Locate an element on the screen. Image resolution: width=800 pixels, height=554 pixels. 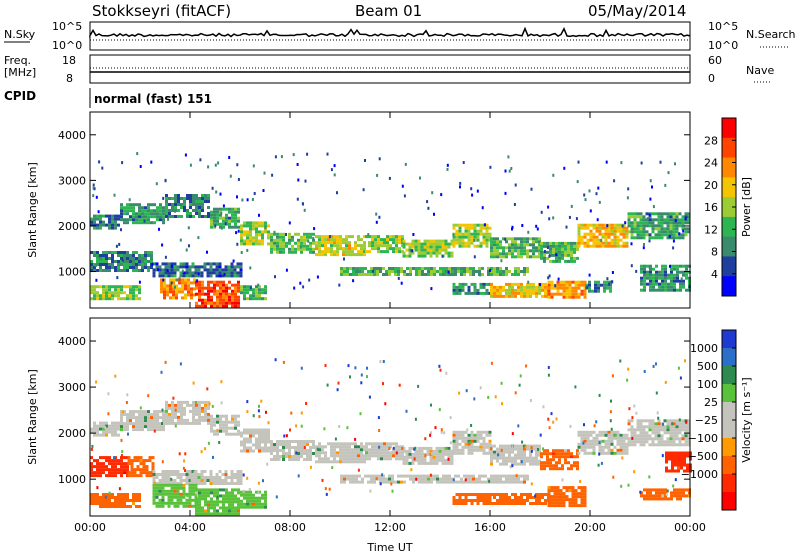
station-title: Stokkseyri (fitACF) is located at coordinates (161, 11).